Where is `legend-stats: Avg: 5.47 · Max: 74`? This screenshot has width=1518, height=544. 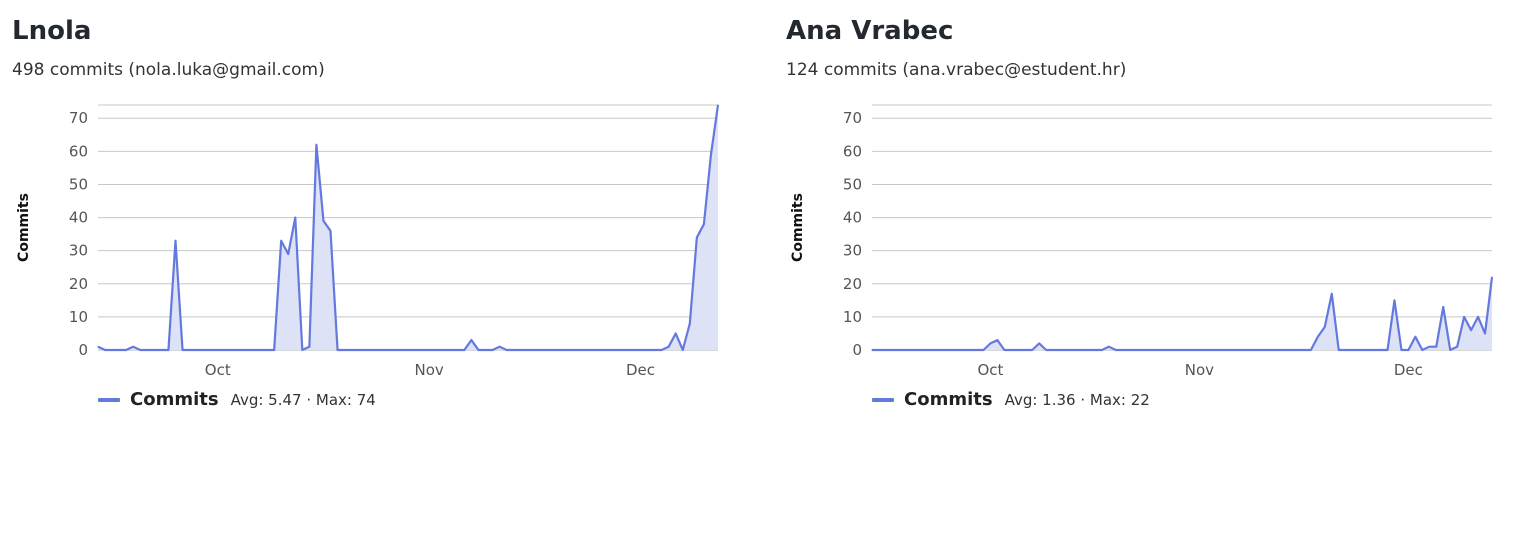
legend-stats: Avg: 5.47 · Max: 74 is located at coordinates (303, 399).